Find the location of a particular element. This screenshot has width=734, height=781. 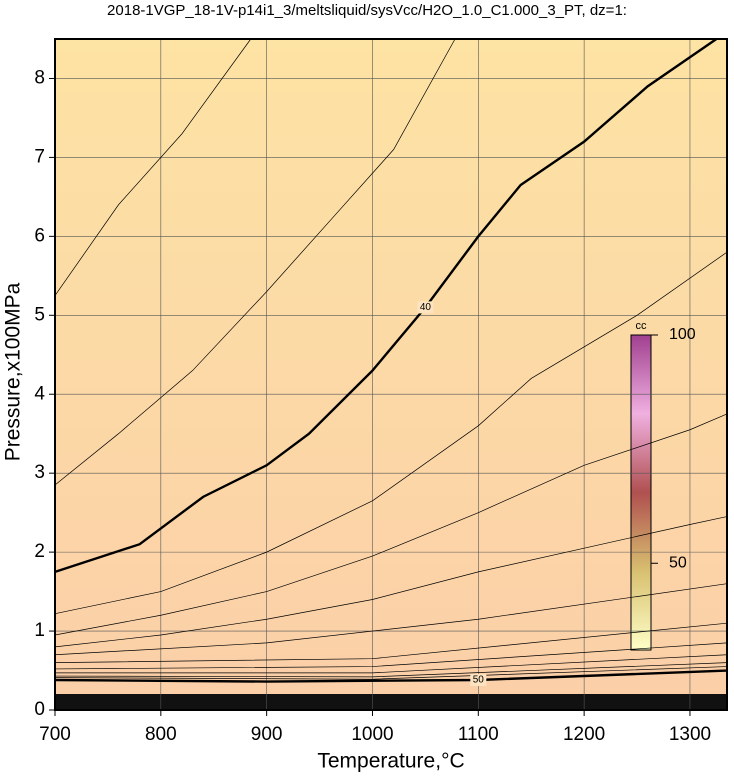

colorbar-label: cc is located at coordinates (642, 326).